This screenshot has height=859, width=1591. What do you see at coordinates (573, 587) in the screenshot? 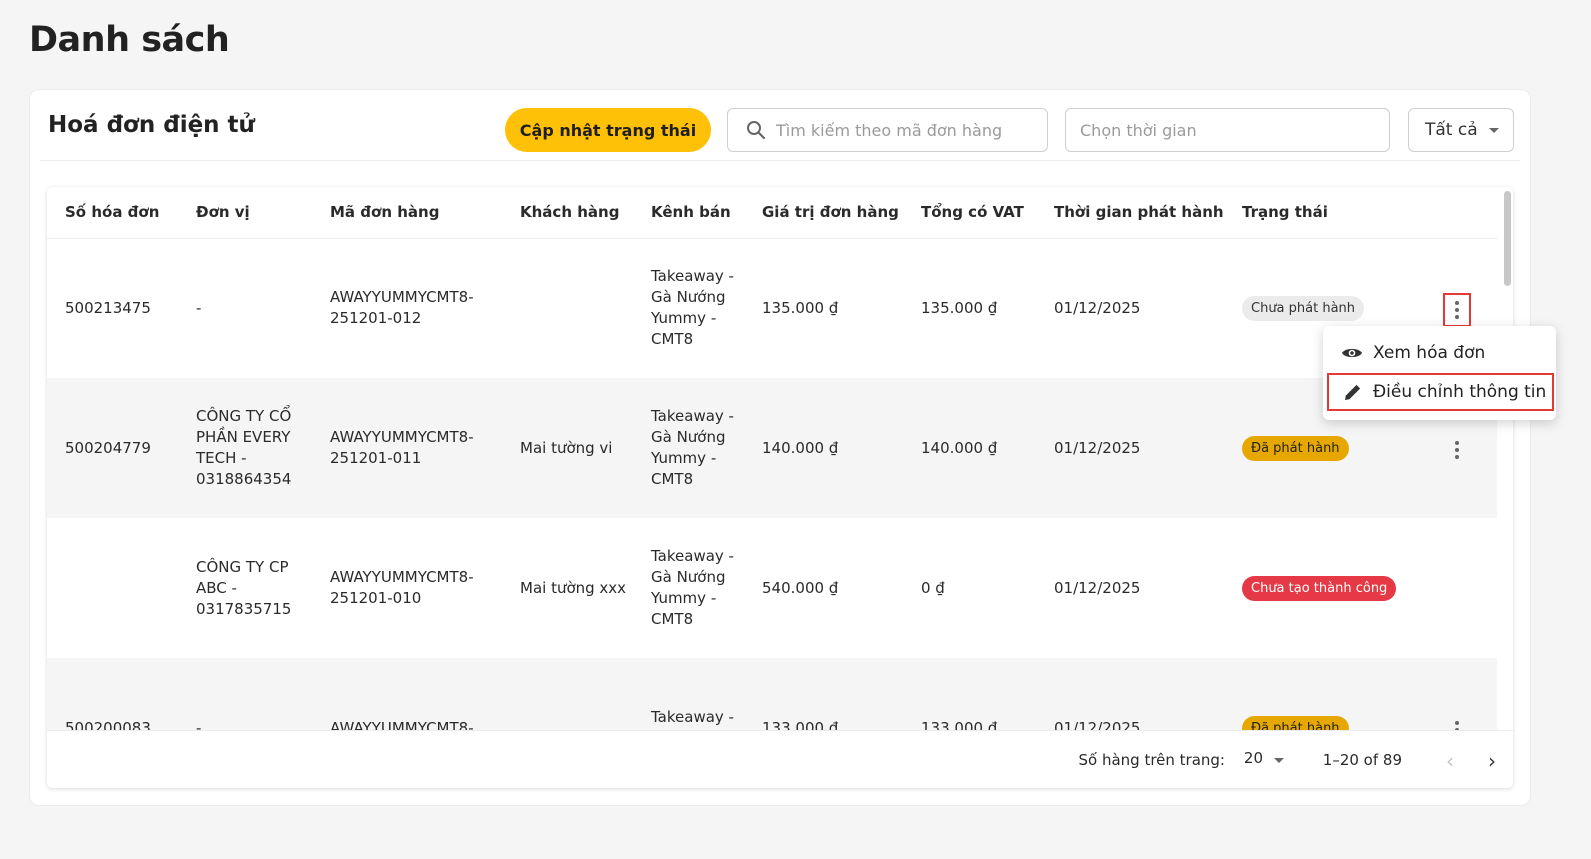
I see `cell-customer: Mai tường xxx` at bounding box center [573, 587].